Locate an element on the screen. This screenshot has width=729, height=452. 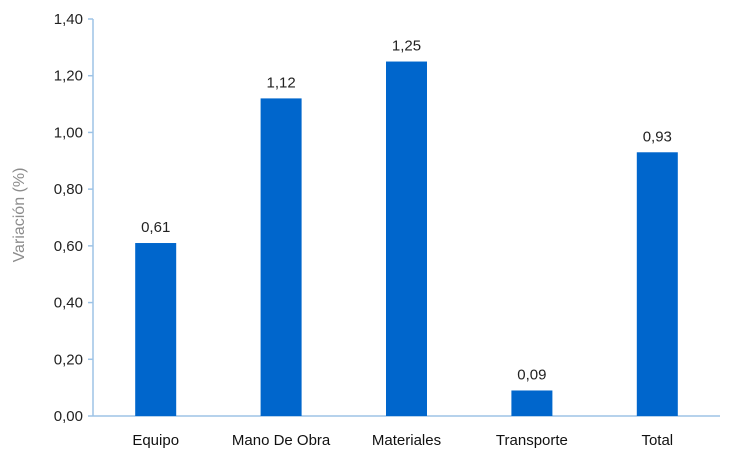
data-label: 1,25 is located at coordinates (406, 46).